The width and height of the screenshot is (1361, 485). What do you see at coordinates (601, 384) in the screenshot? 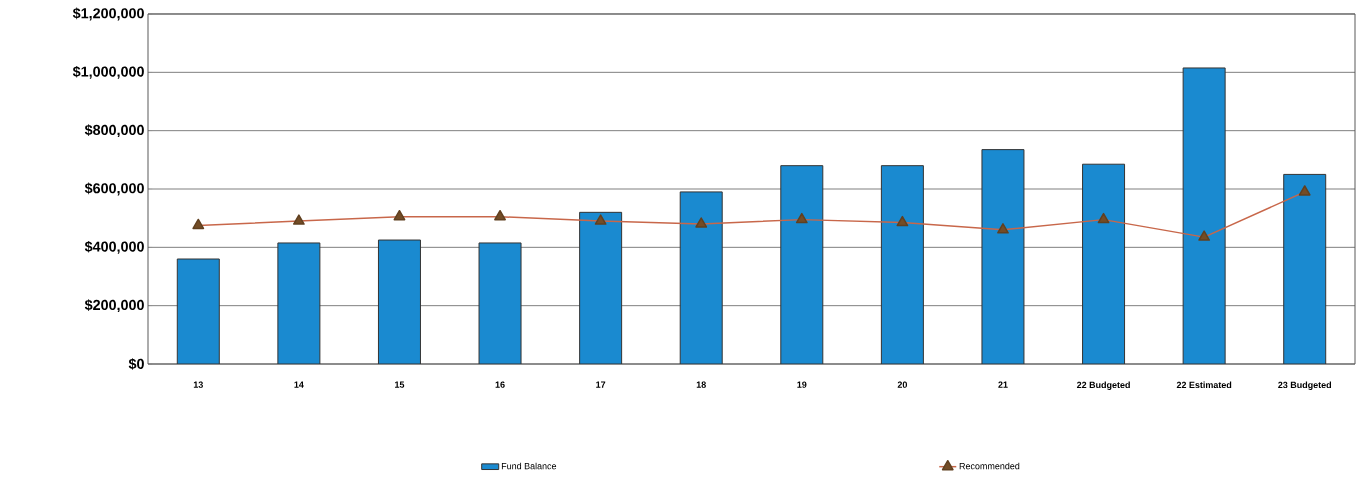
I see `x-tick-label: 17` at bounding box center [601, 384].